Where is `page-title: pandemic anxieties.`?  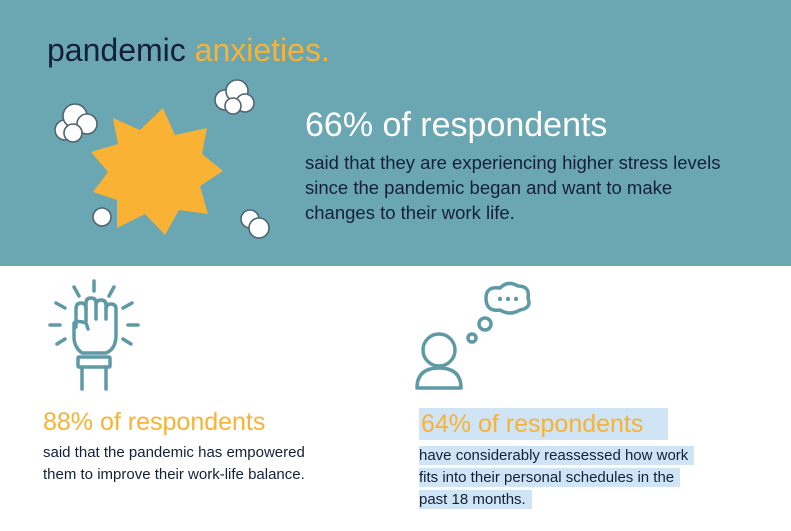
page-title: pandemic anxieties. is located at coordinates (188, 50).